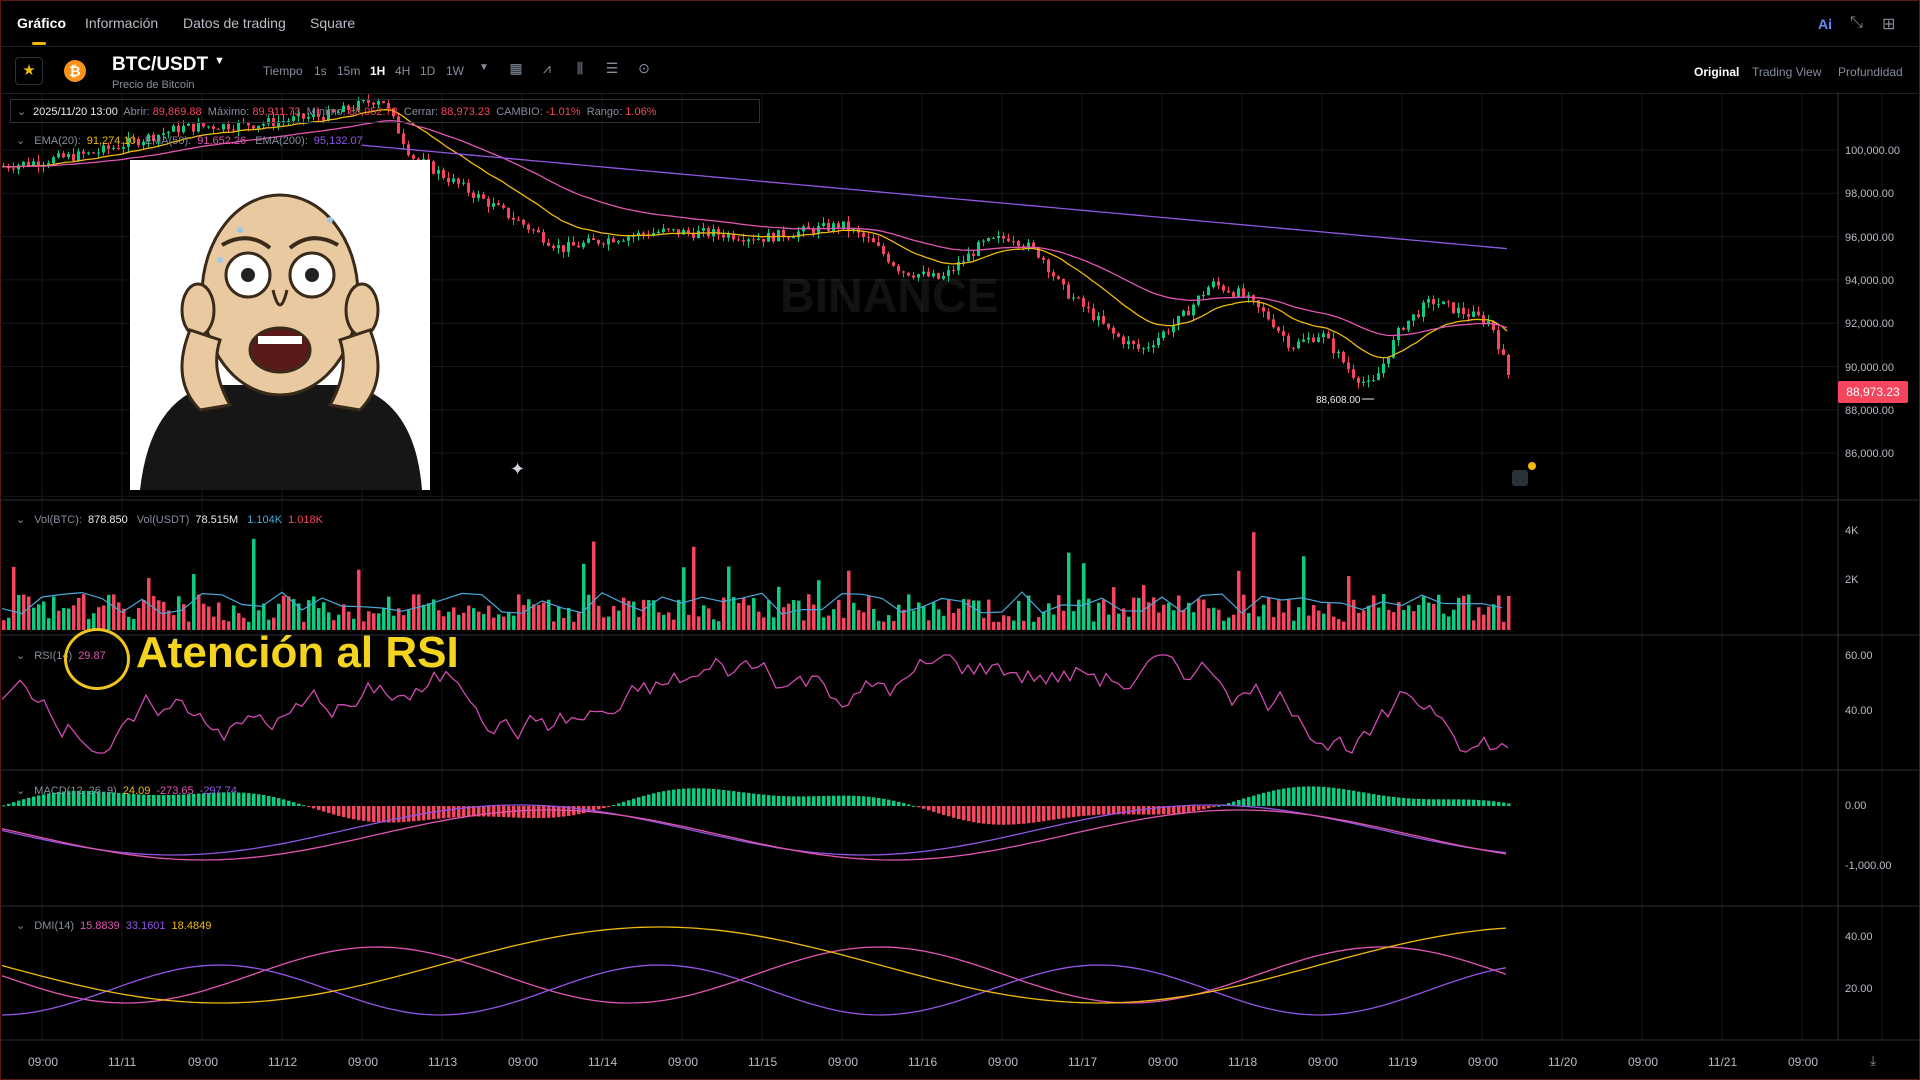 This screenshot has width=1920, height=1080. What do you see at coordinates (603, 1062) in the screenshot?
I see `time-axis-label: 11/14` at bounding box center [603, 1062].